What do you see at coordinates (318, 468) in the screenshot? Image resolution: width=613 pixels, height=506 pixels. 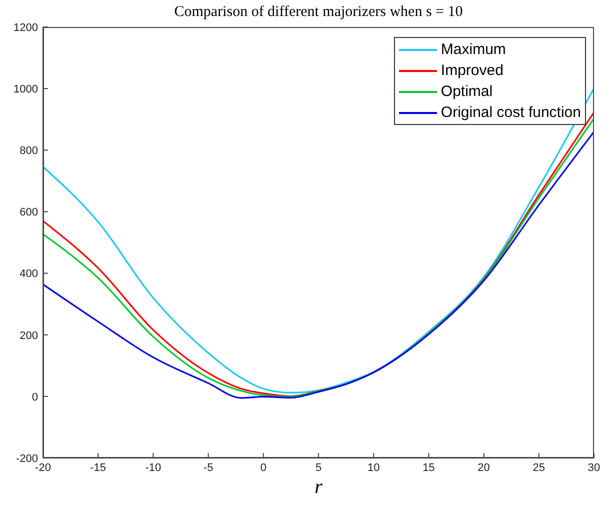 I see `x-tick-label: 5` at bounding box center [318, 468].